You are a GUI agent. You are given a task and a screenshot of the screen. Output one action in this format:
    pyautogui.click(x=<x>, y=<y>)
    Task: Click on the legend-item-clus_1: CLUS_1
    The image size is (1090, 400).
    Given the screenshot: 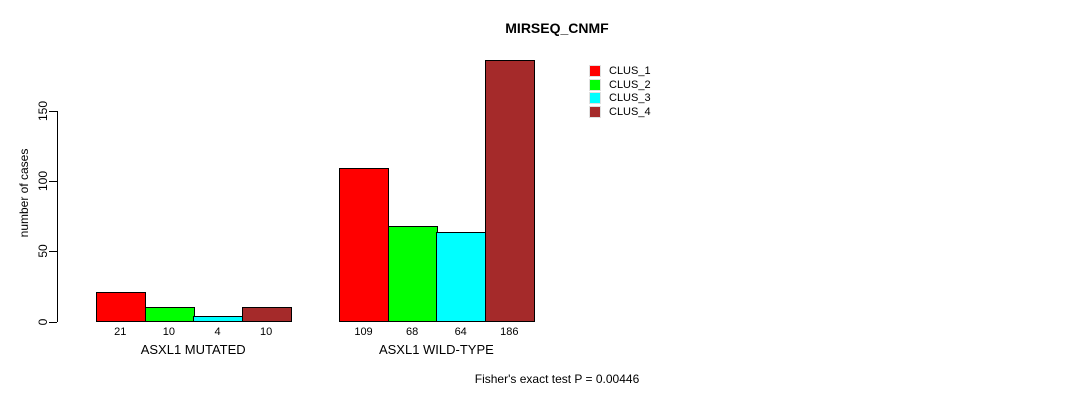 What is the action you would take?
    pyautogui.click(x=620, y=71)
    